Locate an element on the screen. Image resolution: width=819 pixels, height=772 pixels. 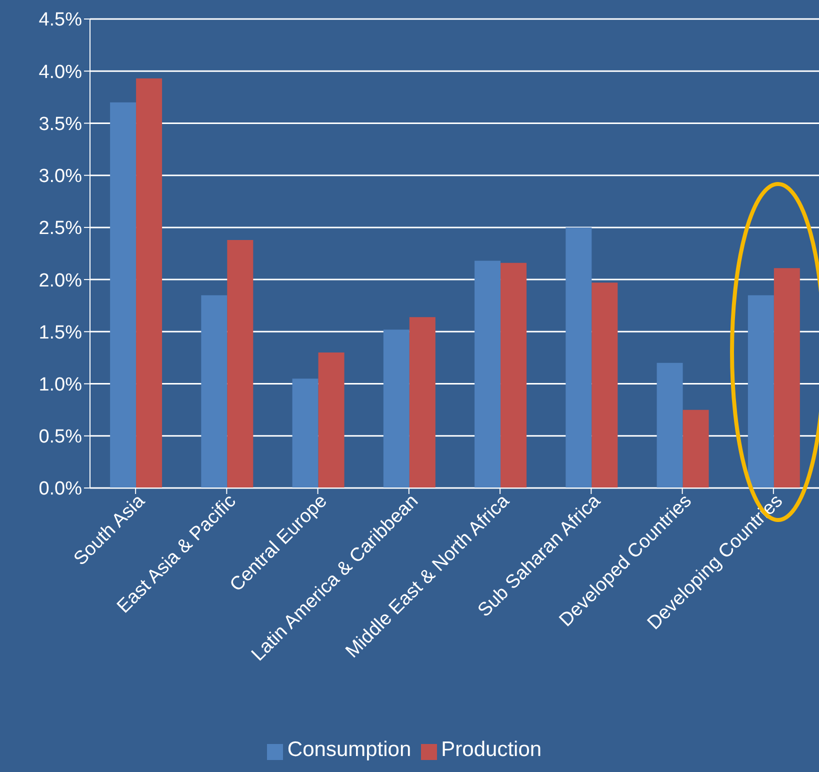
y-tick-label: 1.5% is located at coordinates (60, 333).